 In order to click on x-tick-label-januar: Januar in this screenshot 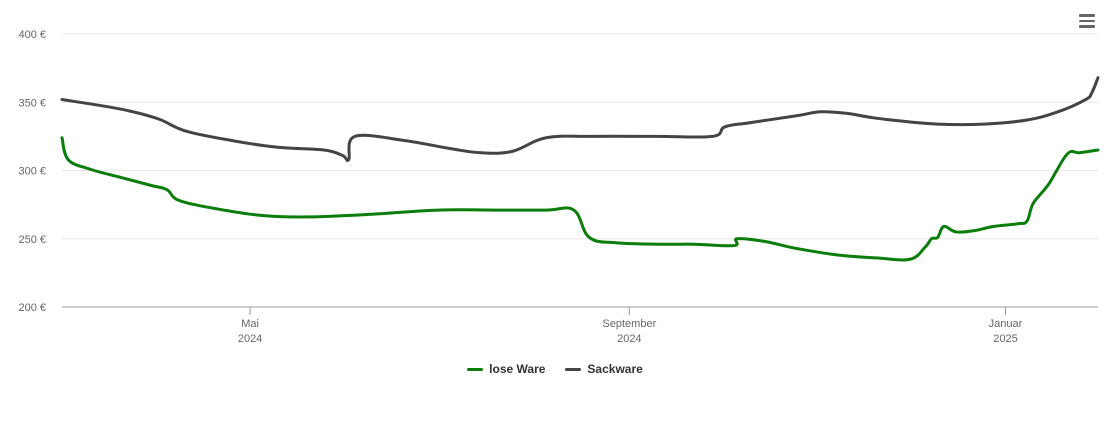, I will do `click(1006, 324)`.